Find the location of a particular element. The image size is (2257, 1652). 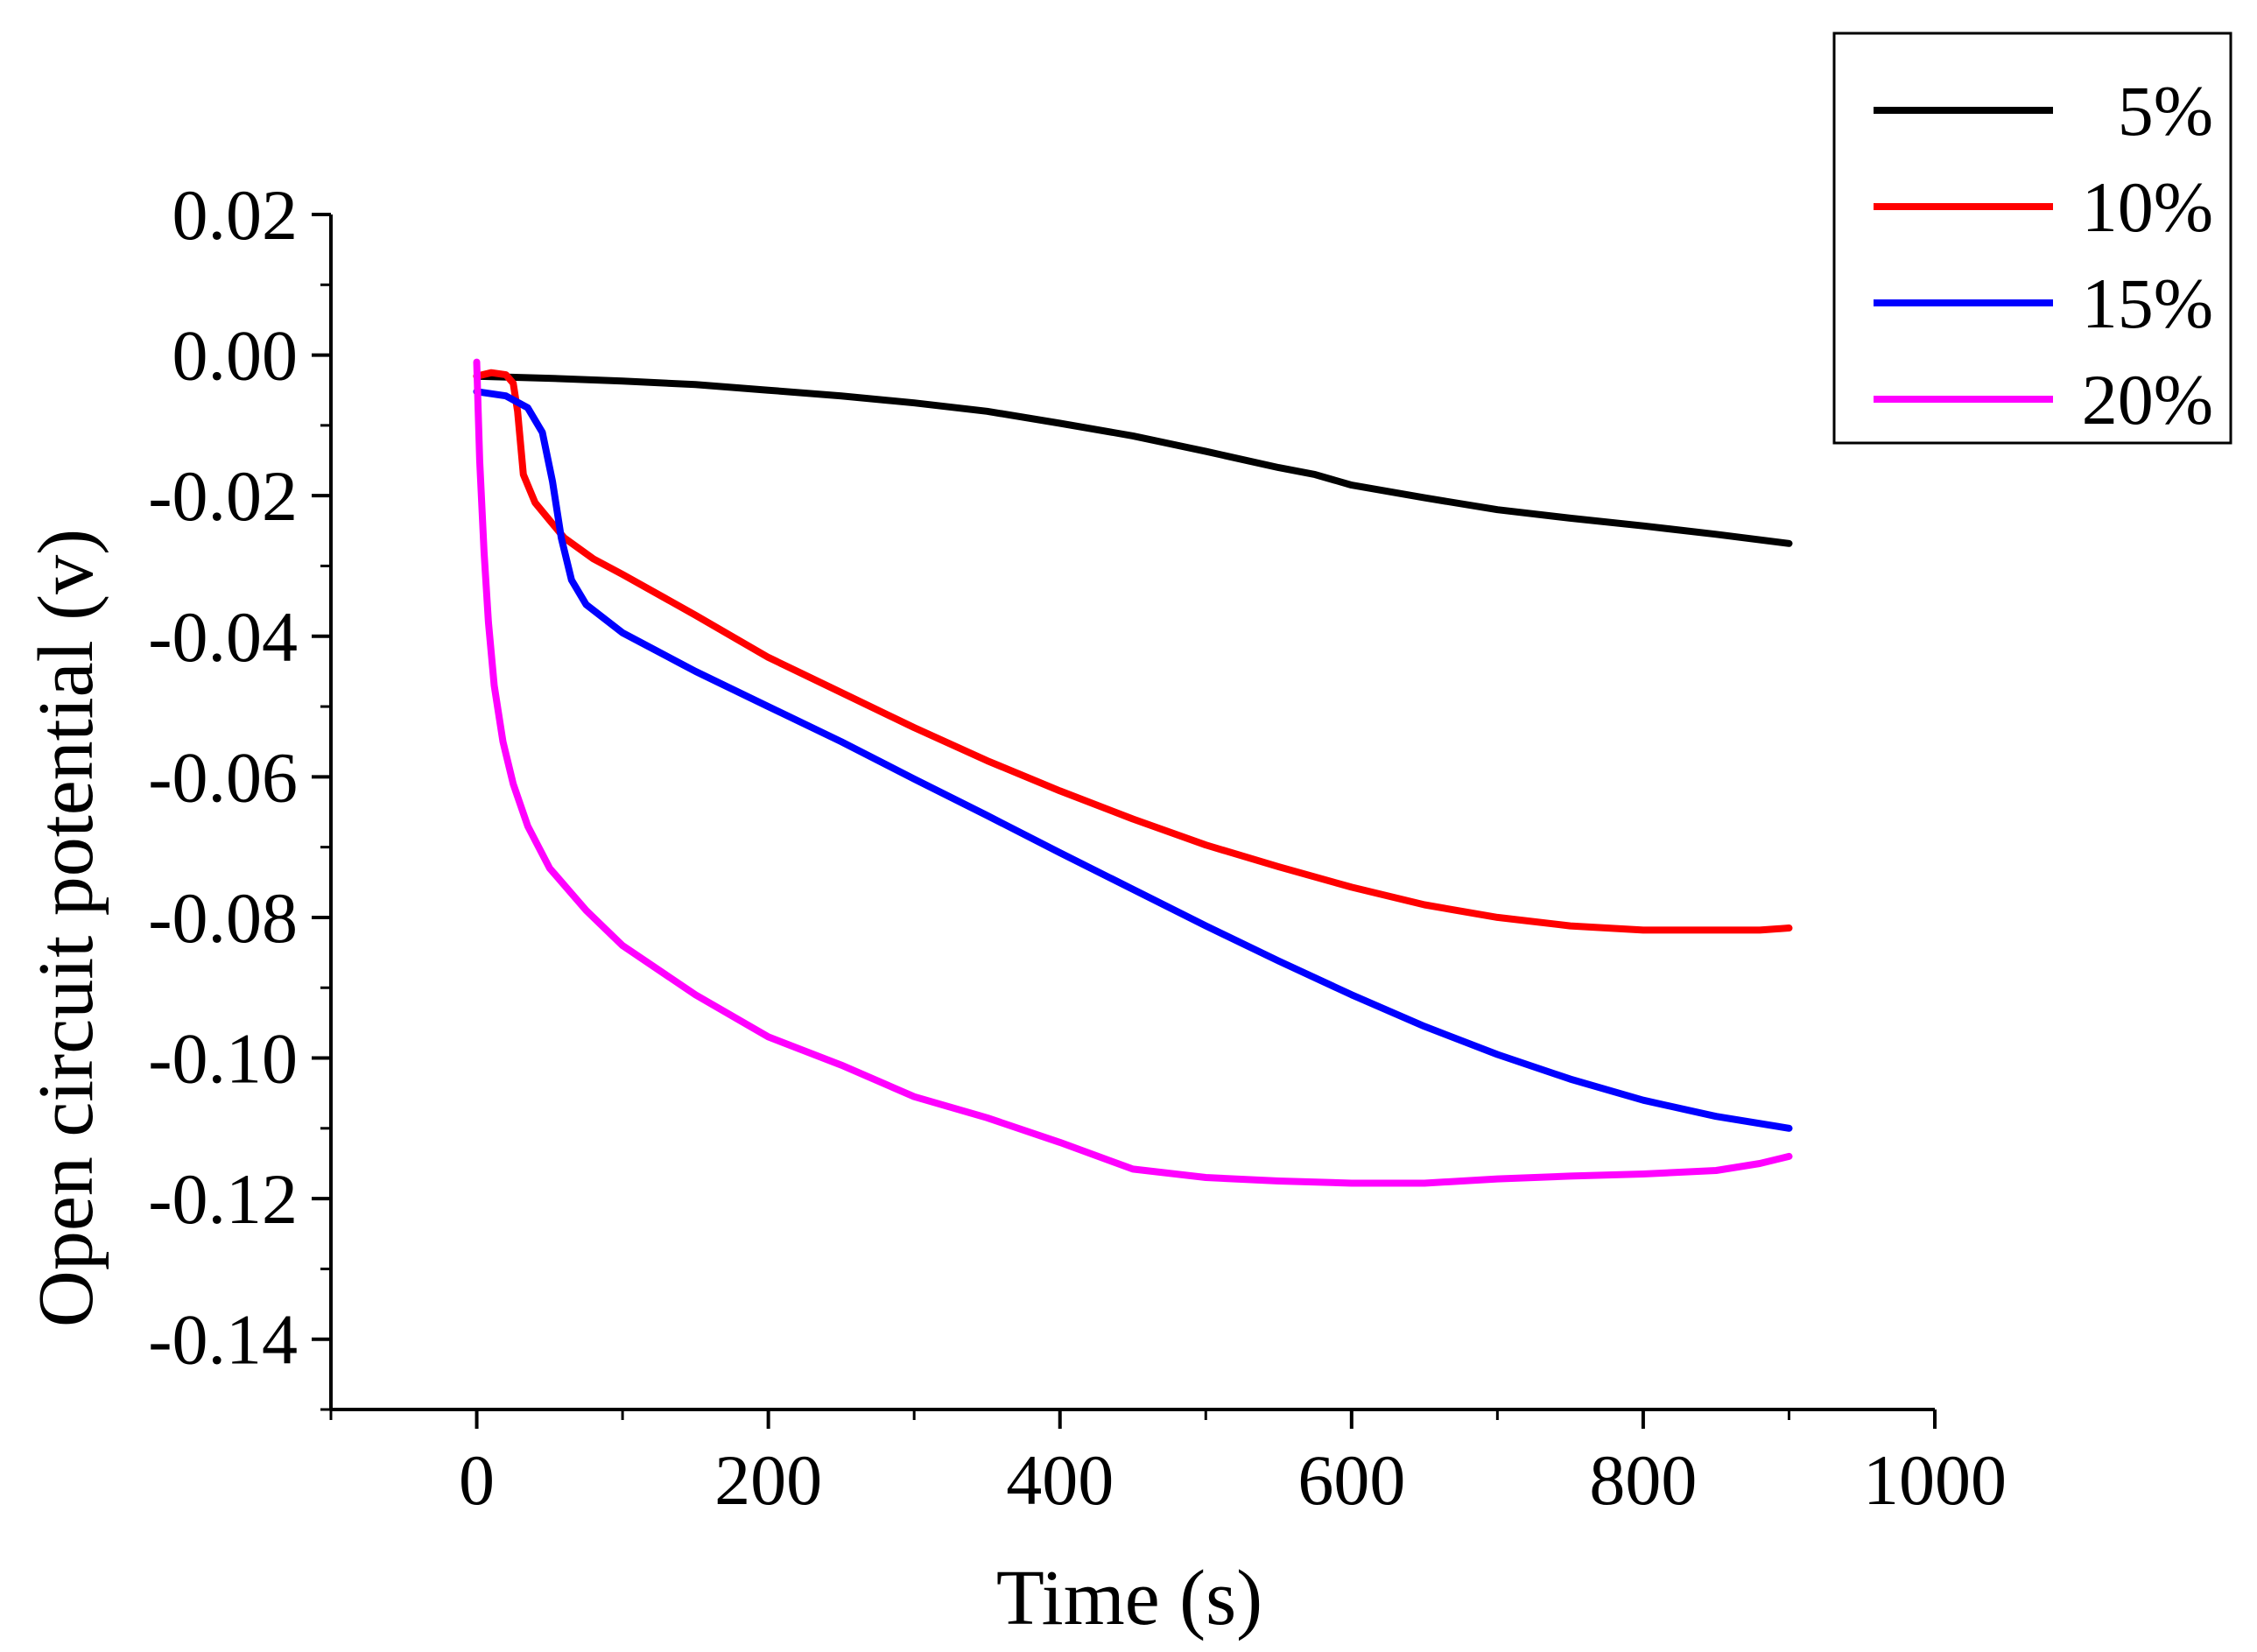

y-axis-title: Open circuit potential (v) is located at coordinates (66, 928).